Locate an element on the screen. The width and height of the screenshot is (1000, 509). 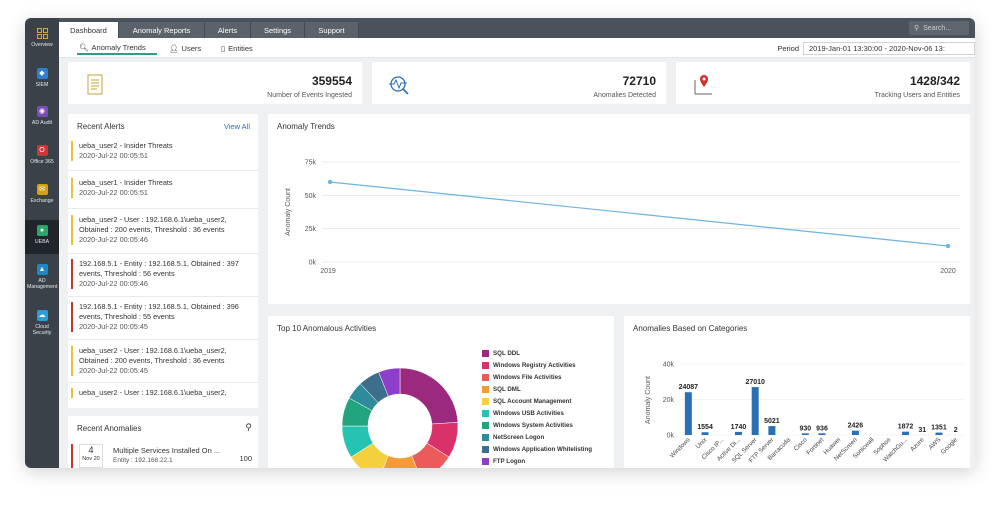
legend-item: Windows Registry Activities is located at coordinates (529, 365).